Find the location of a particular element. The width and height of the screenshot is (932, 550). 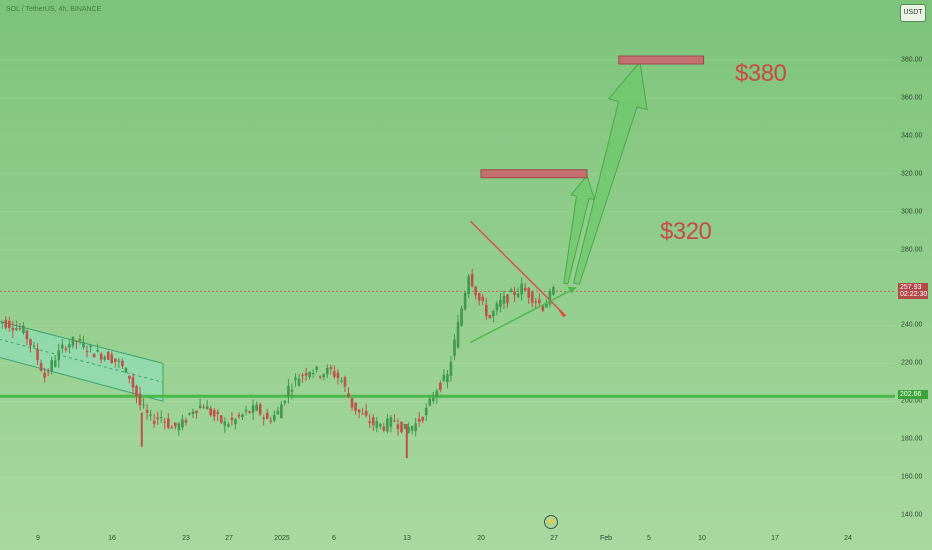

x-tick-label: 9 is located at coordinates (38, 538).